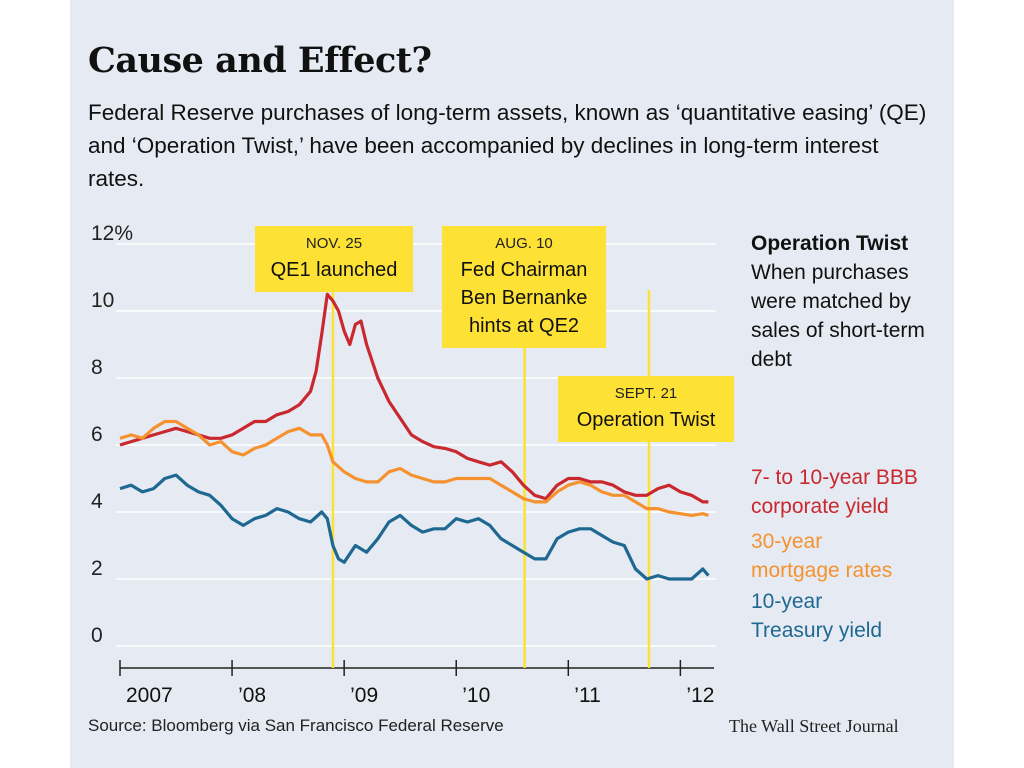  What do you see at coordinates (820, 506) in the screenshot?
I see `legend-bbb-line2: corporate yield` at bounding box center [820, 506].